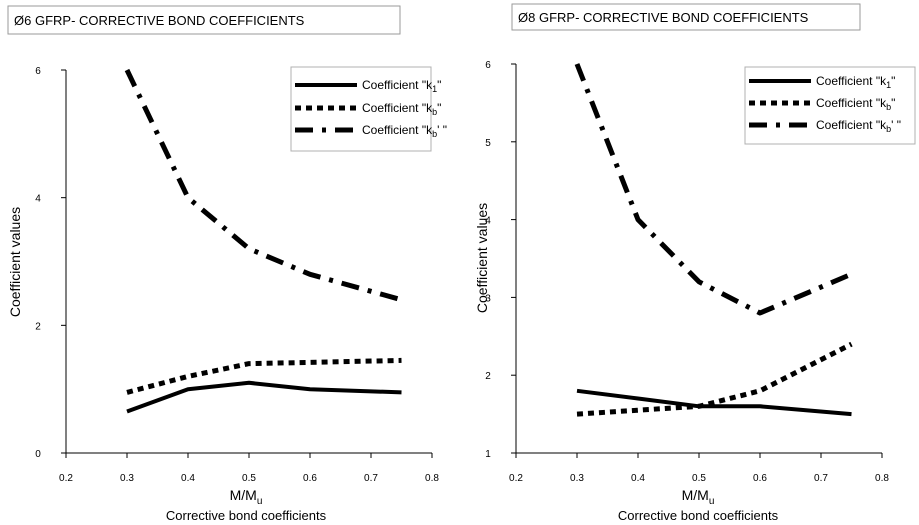 The image size is (919, 525). What do you see at coordinates (488, 143) in the screenshot?
I see `y-tick-label: 5` at bounding box center [488, 143].